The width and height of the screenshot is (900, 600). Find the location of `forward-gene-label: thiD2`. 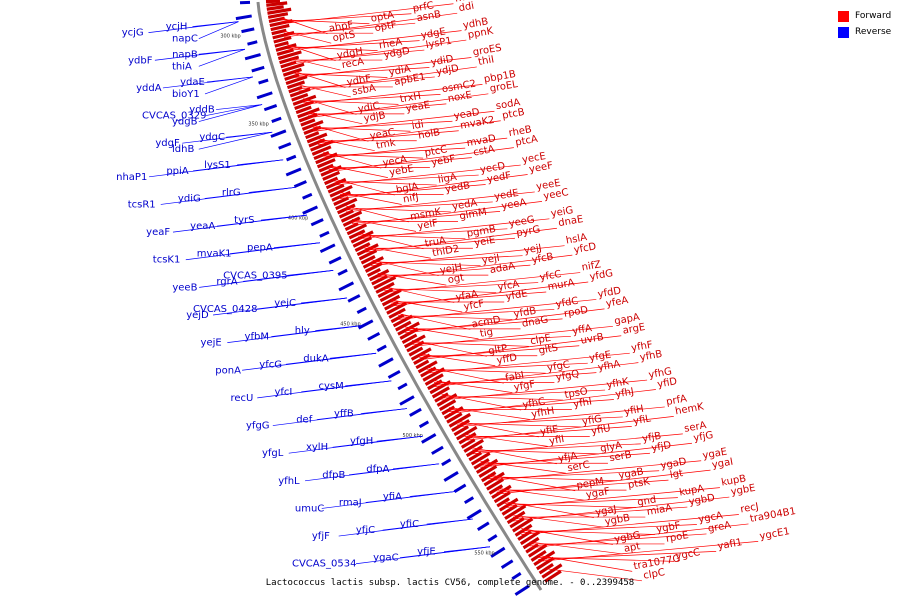

forward-gene-label: thiD2 is located at coordinates (446, 252).